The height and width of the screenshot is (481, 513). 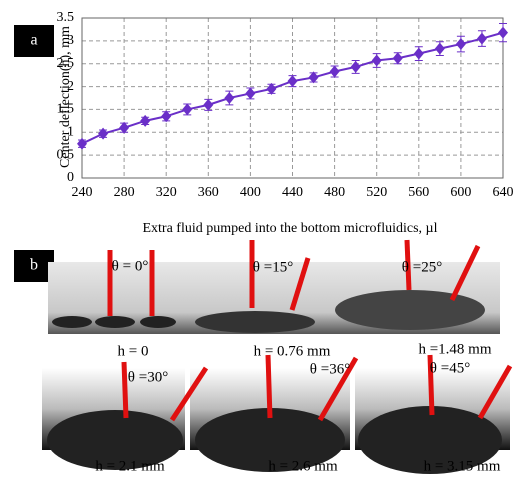 What do you see at coordinates (292, 351) in the screenshot?
I see `height-caption: h = 0.76 mm` at bounding box center [292, 351].